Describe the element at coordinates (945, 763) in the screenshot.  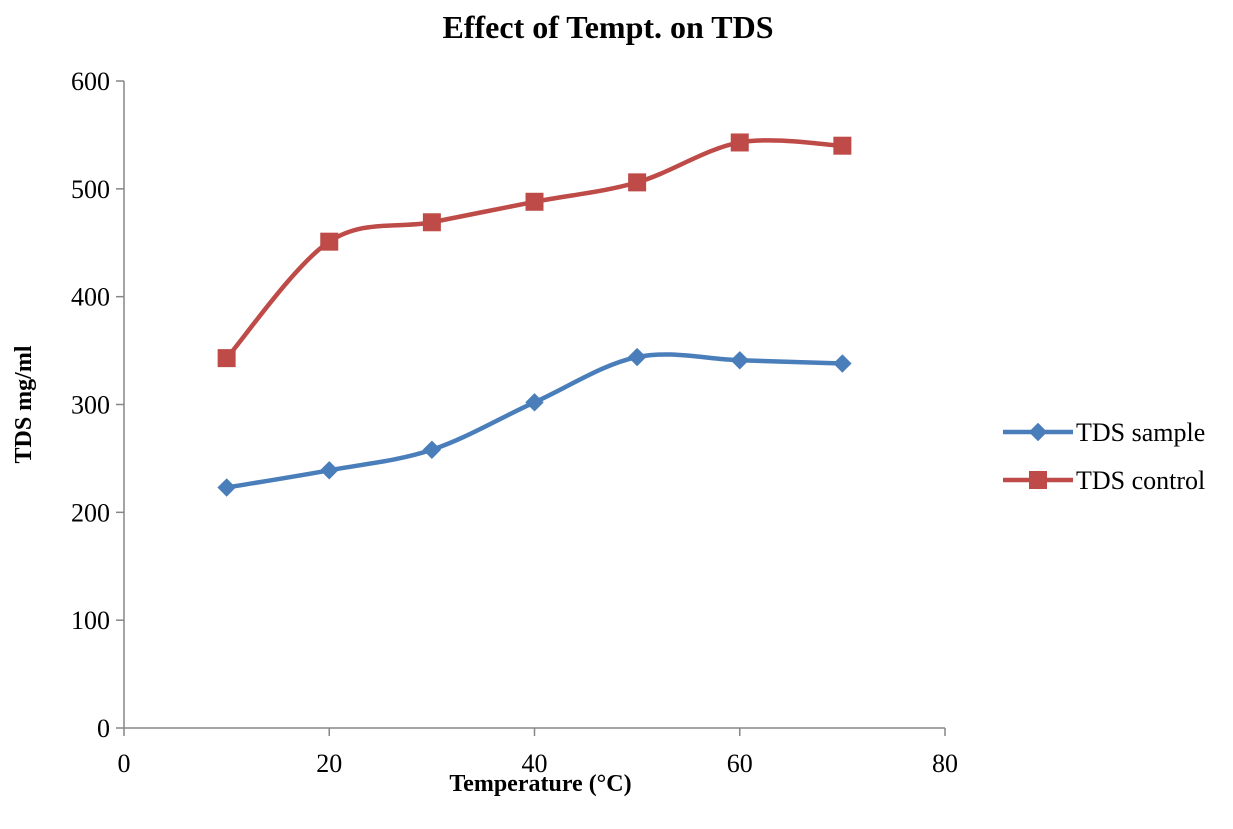
I see `x-tick-label: 80` at that location.